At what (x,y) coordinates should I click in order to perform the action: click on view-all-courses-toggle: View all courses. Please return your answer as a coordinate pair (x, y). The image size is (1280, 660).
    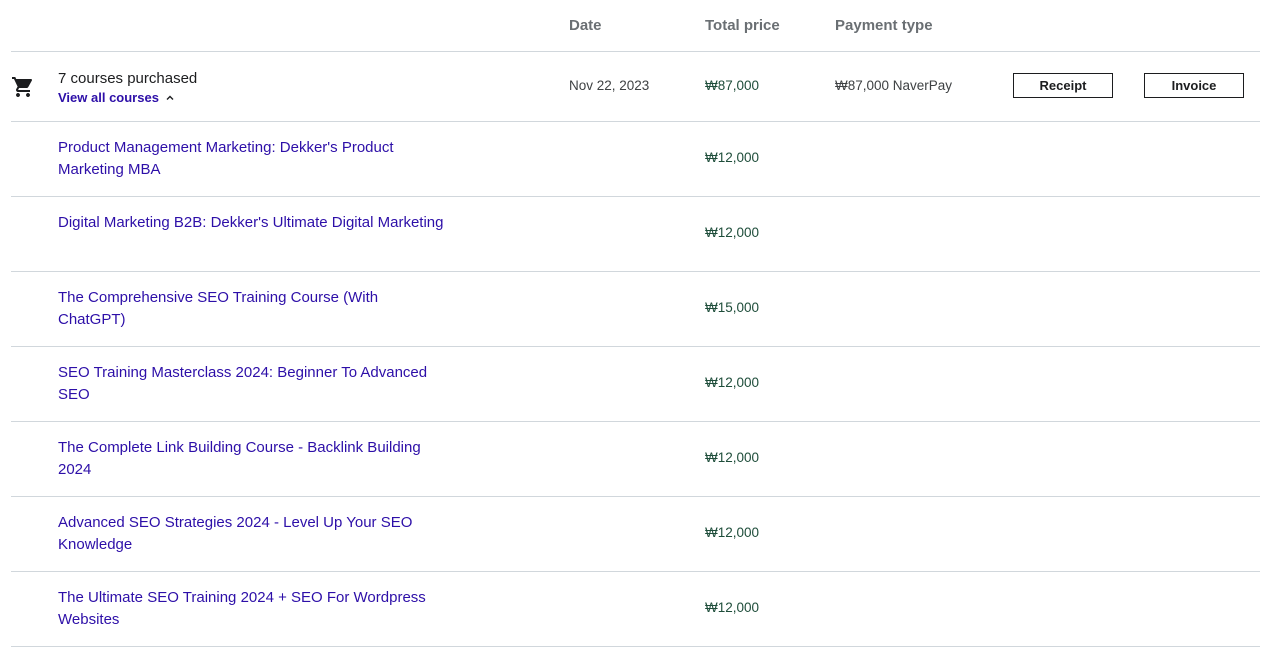
    Looking at the image, I should click on (116, 97).